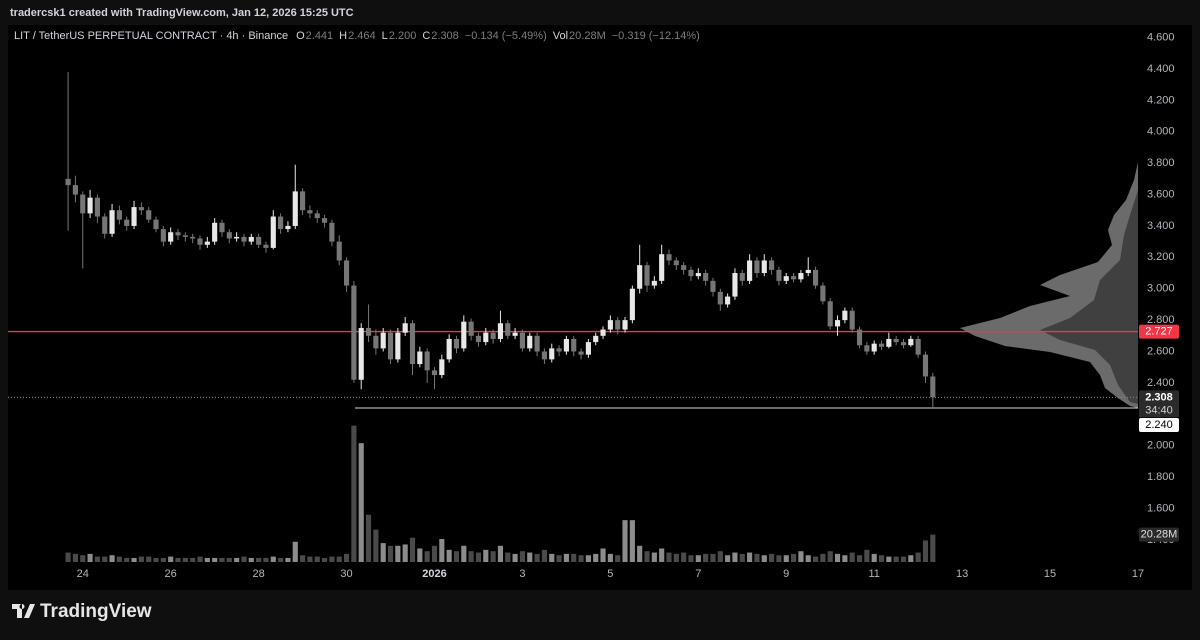 This screenshot has height=640, width=1200. What do you see at coordinates (96, 611) in the screenshot?
I see `footer-brand: TradingView` at bounding box center [96, 611].